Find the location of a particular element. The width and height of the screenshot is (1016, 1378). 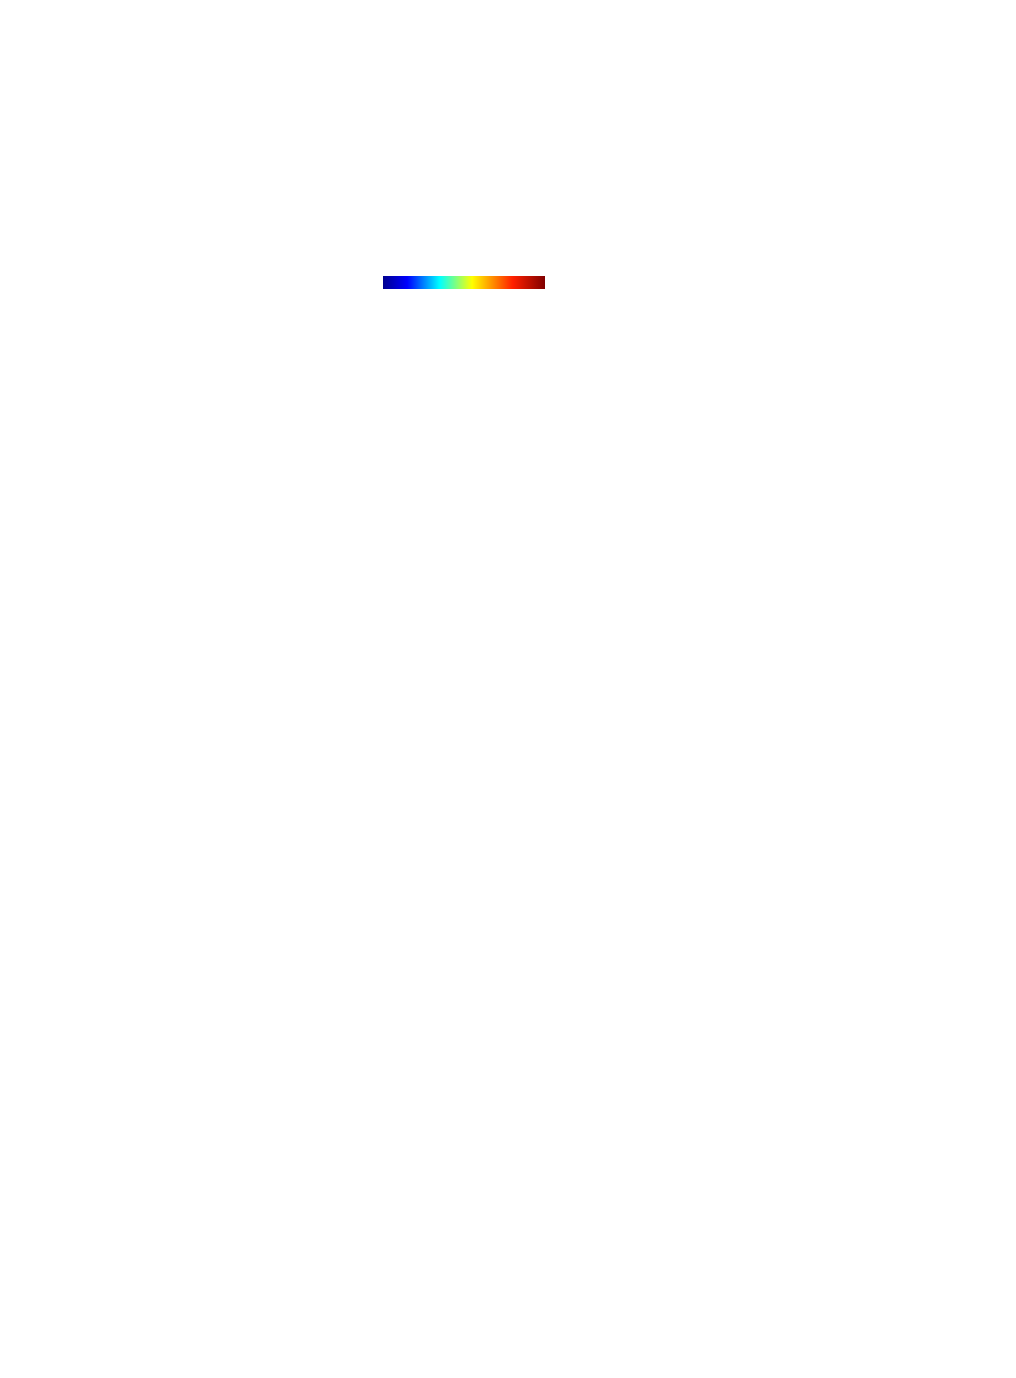

colorbar is located at coordinates (464, 282).